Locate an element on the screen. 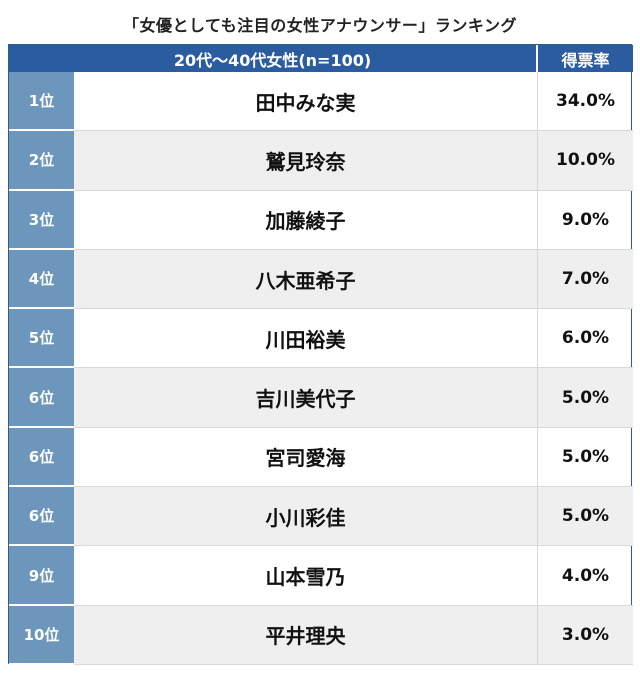 This screenshot has height=689, width=640. rank-cell: 5位 is located at coordinates (41, 339).